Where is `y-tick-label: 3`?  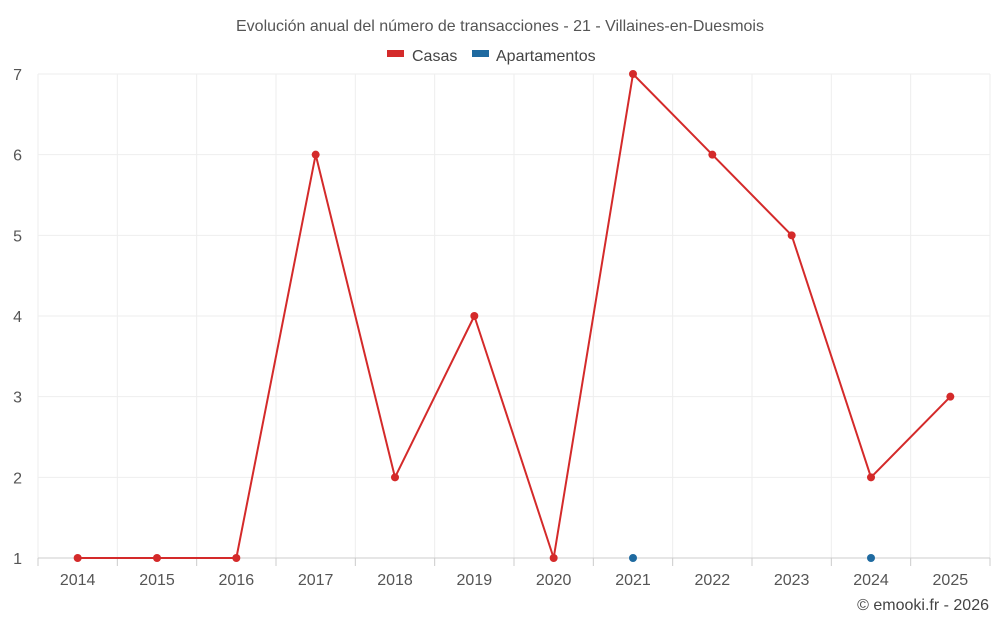 y-tick-label: 3 is located at coordinates (17, 398).